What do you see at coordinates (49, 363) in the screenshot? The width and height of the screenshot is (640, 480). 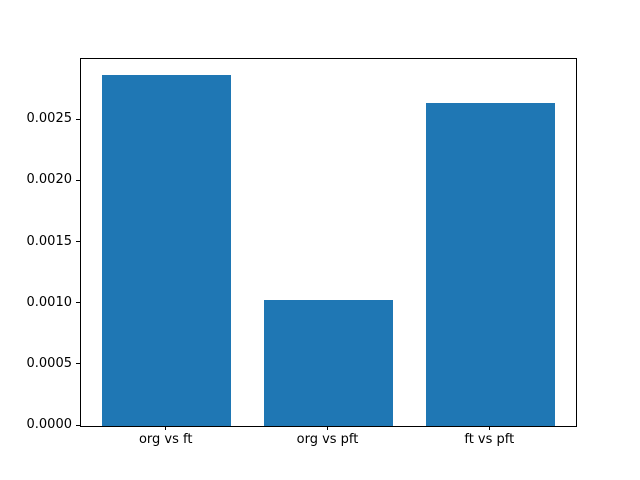 I see `y-tick-label: 0.0005` at bounding box center [49, 363].